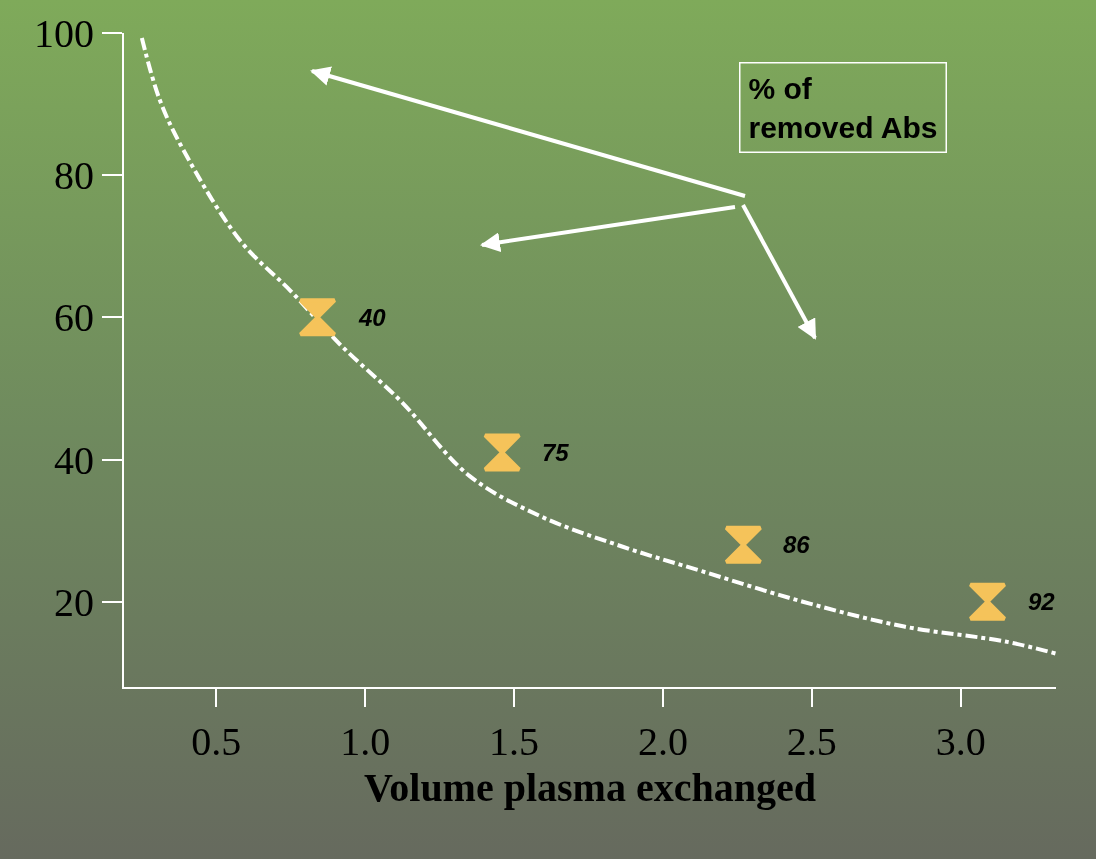 This screenshot has height=859, width=1096. What do you see at coordinates (556, 452) in the screenshot?
I see `annotation: 75` at bounding box center [556, 452].